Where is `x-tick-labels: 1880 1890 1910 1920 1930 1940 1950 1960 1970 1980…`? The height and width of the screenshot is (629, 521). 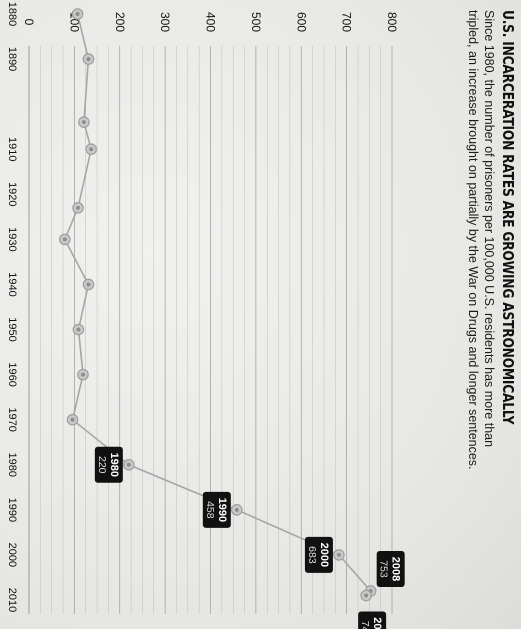
x-tick-labels: 1880 1890 1910 1920 1930 1940 1950 1960 1970 1980… is located at coordinates (12, 307).